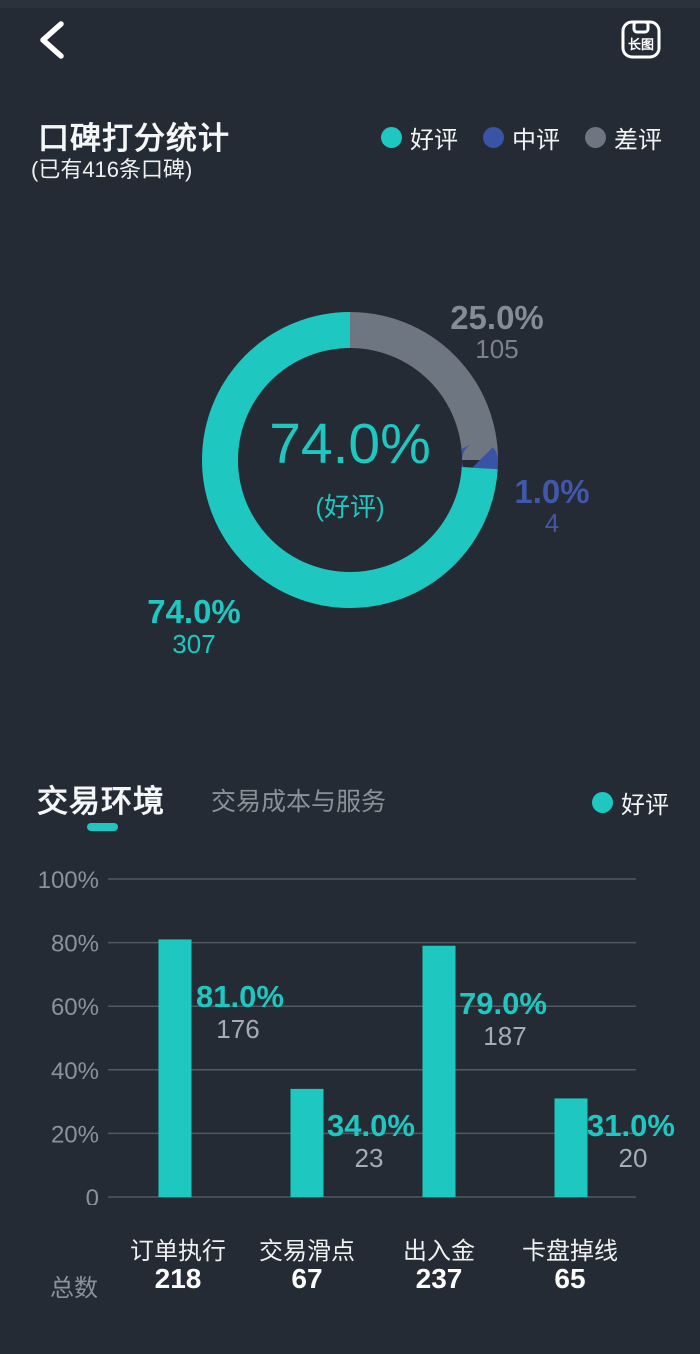 This screenshot has height=1354, width=700. I want to click on donut-label-mid-count: 4, so click(552, 523).